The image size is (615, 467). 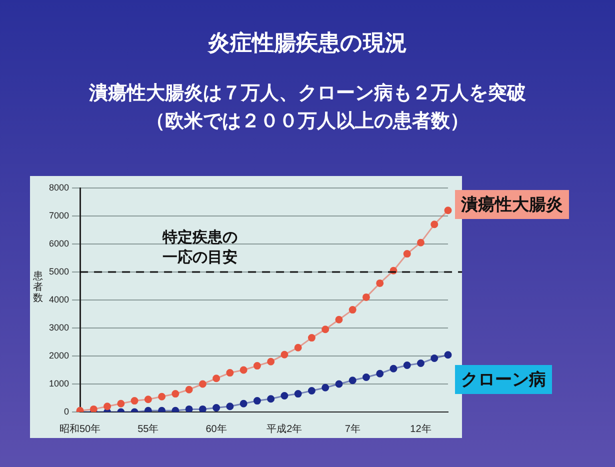 I want to click on x-tick-label: 昭和50年, so click(x=80, y=428).